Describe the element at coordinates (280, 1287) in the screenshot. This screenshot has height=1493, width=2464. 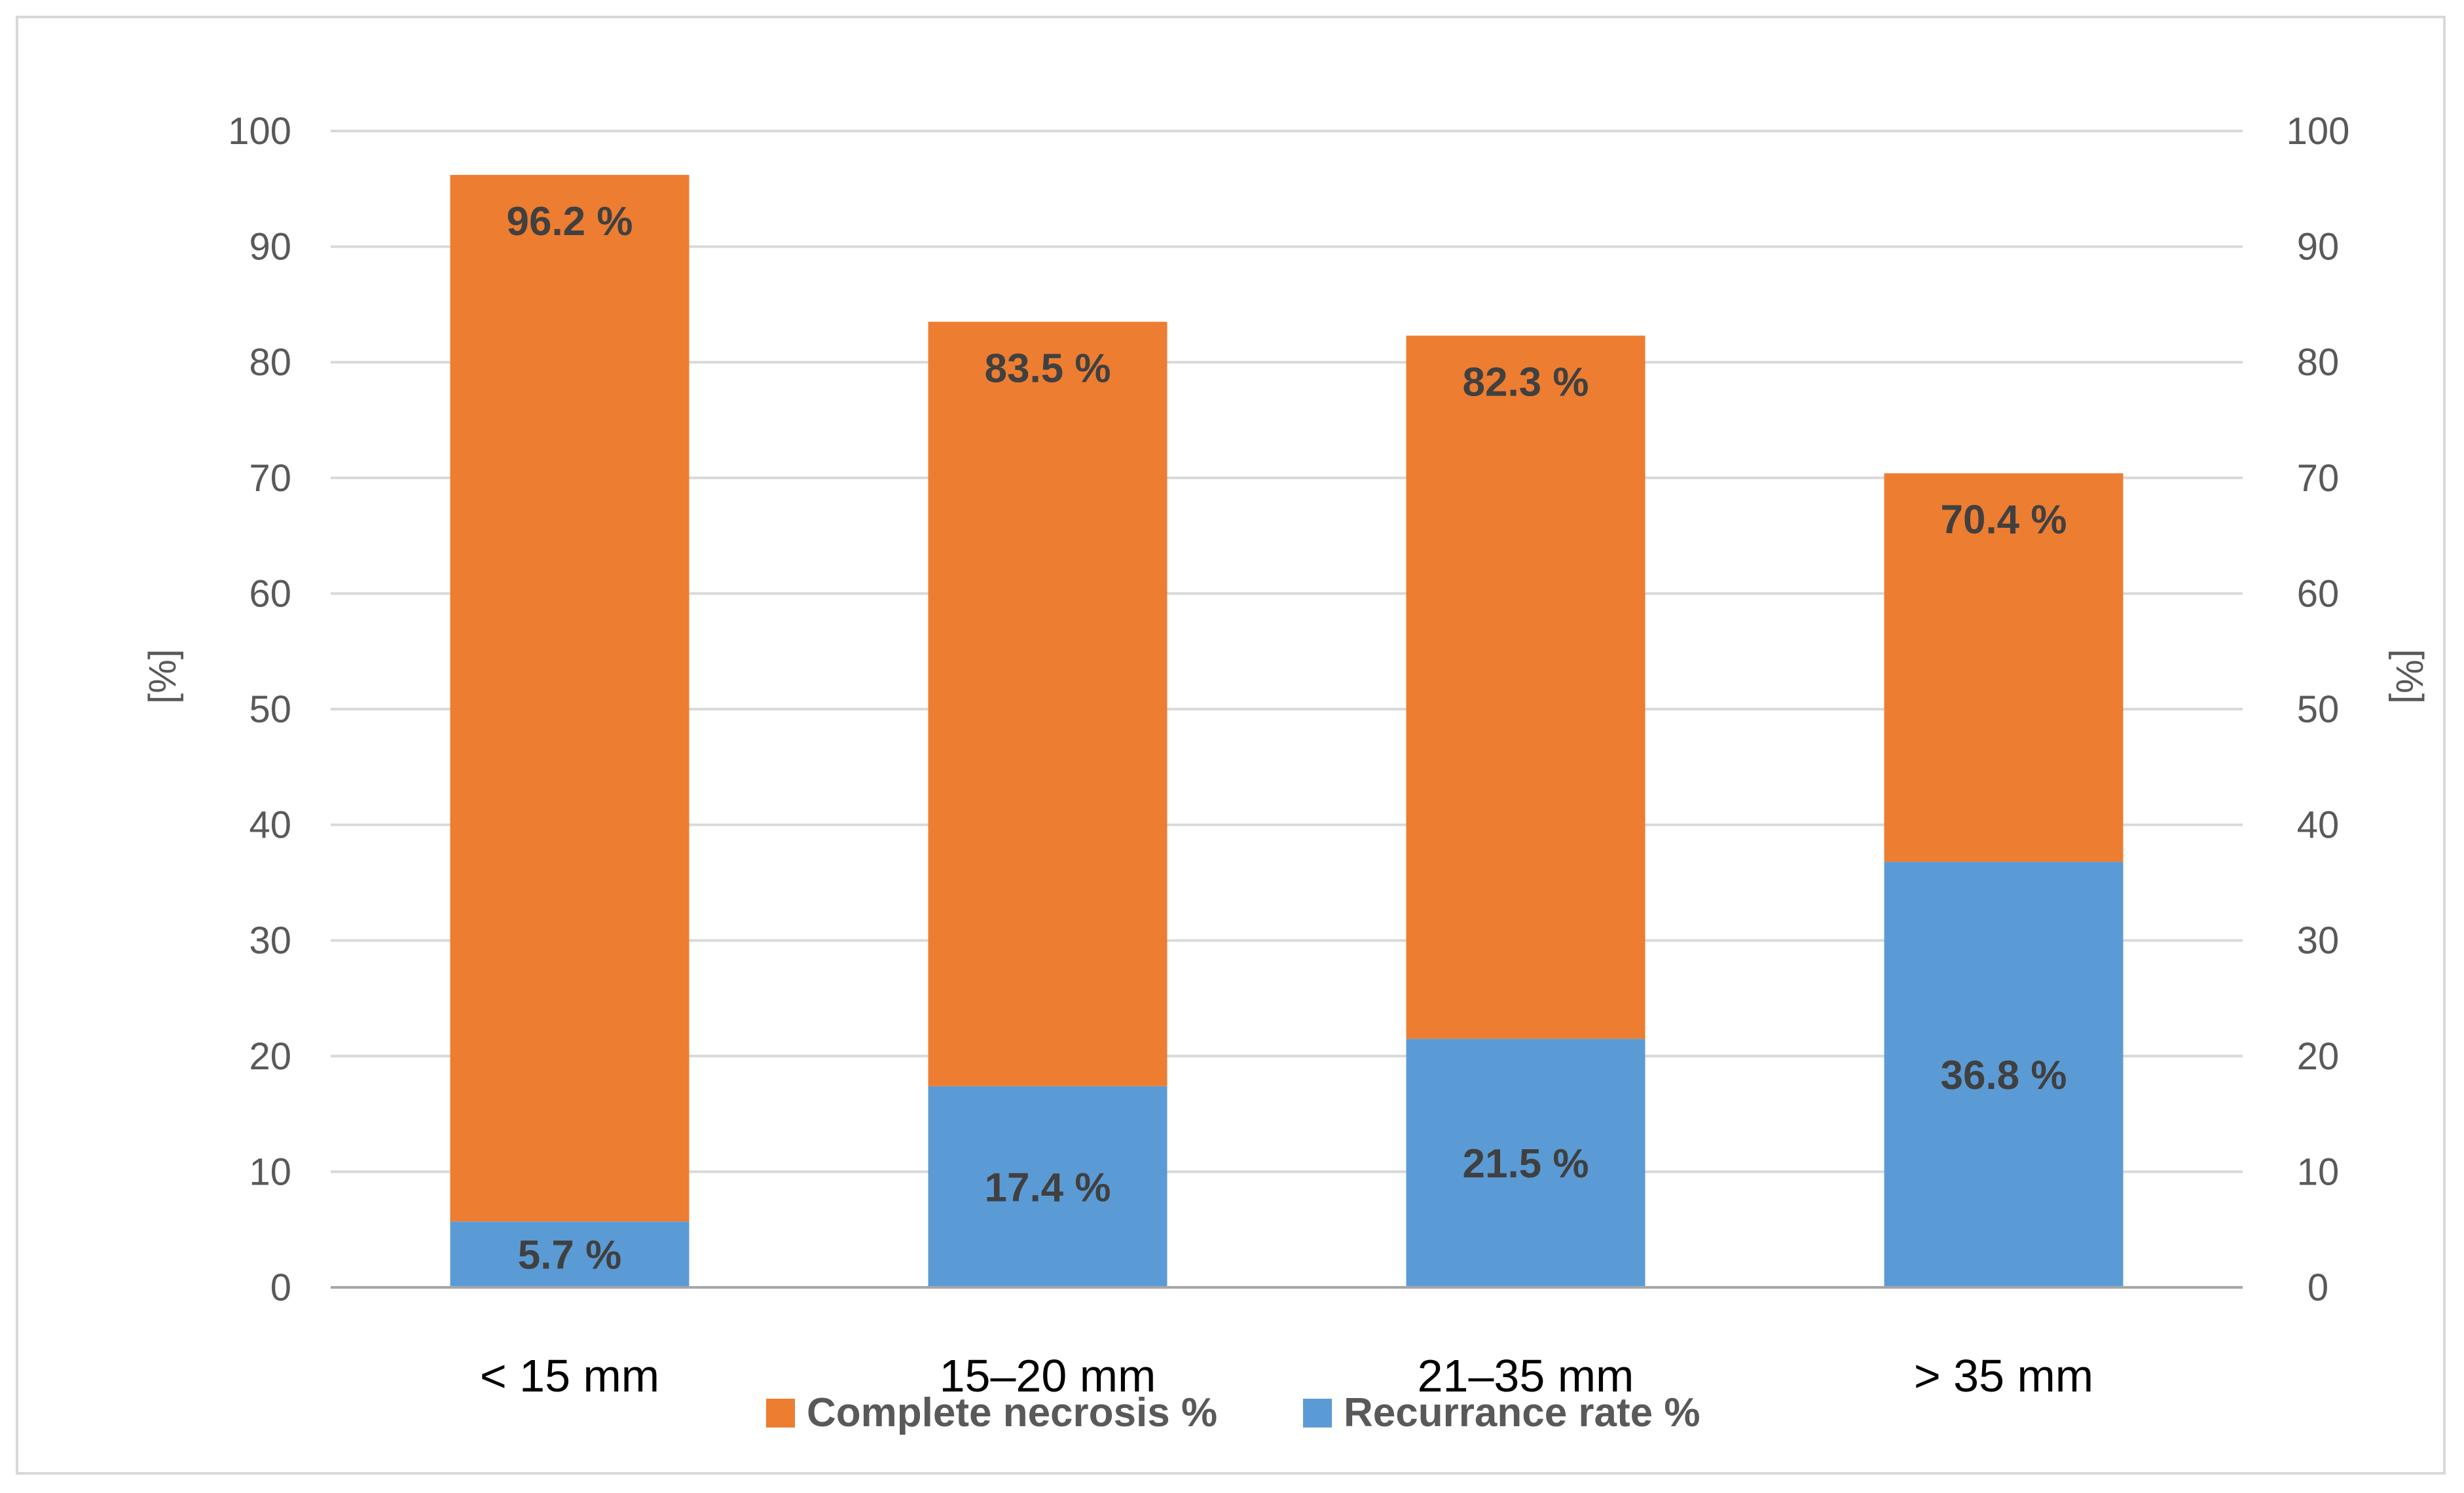
I see `y-tick-label: 0` at that location.